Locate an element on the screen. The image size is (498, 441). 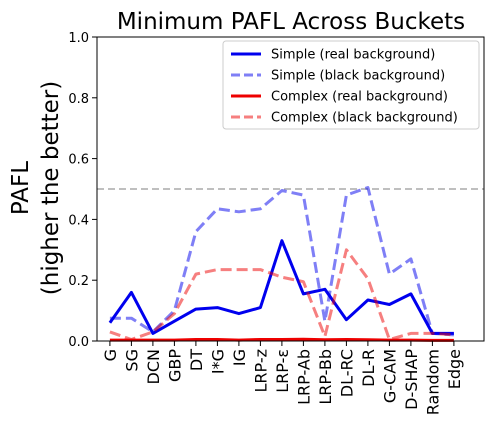
x-tick-label: LRP-Ab is located at coordinates (303, 377).